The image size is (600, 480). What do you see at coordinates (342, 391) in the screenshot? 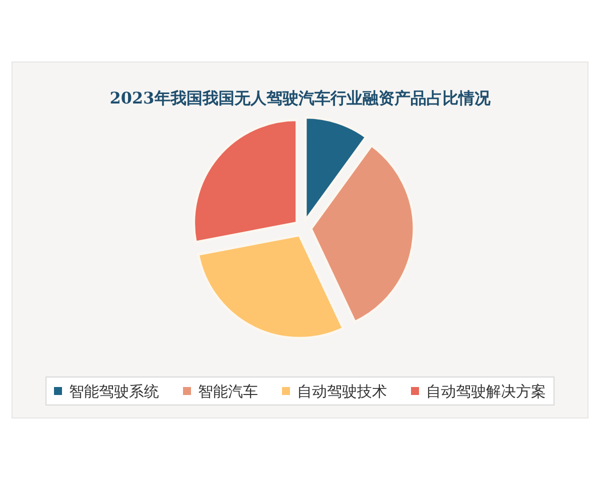
I see `legend-label: 自动驾驶技术` at bounding box center [342, 391].